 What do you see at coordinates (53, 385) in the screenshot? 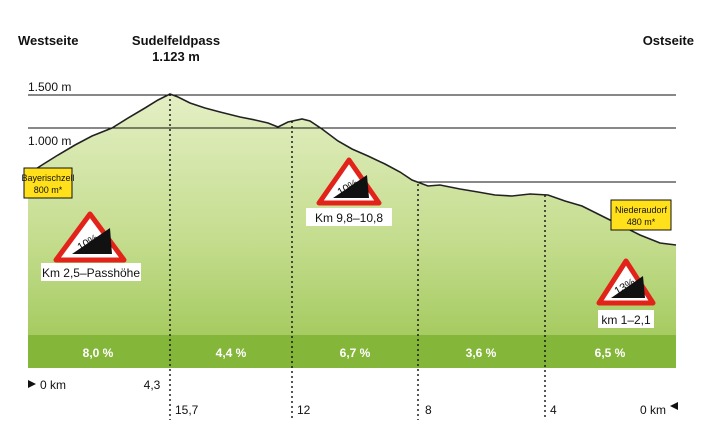
I see `km-west-start: 0 km` at bounding box center [53, 385].